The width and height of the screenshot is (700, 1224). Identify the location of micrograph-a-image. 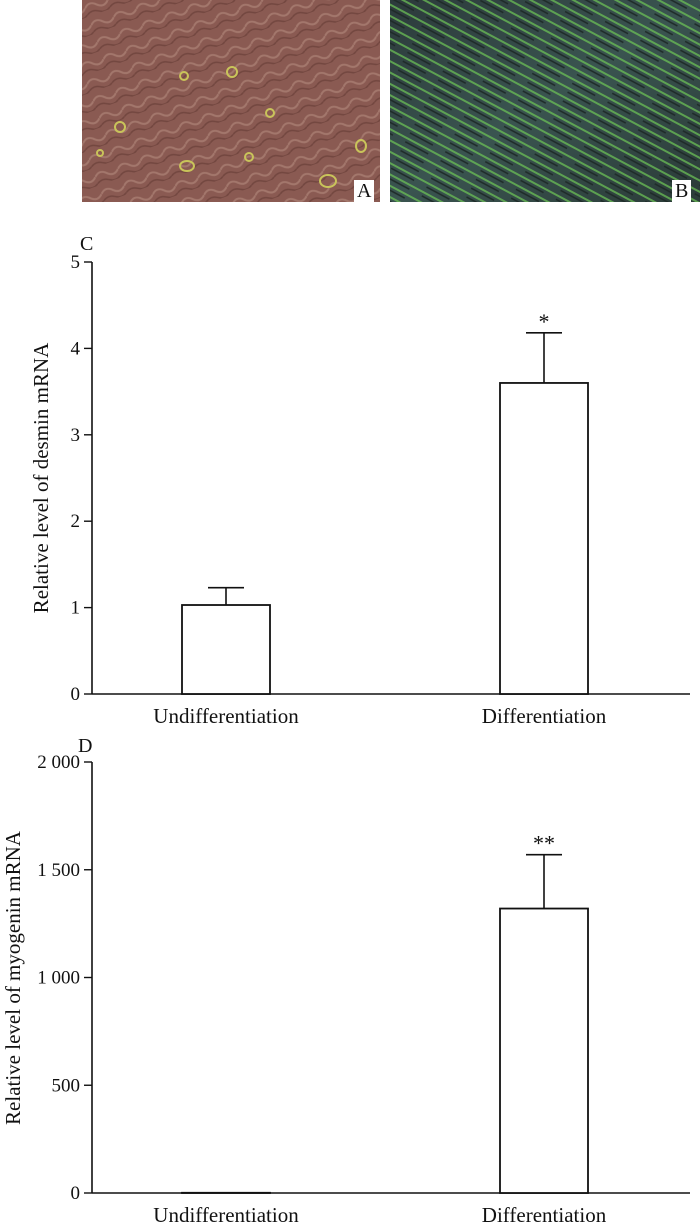
(231, 101).